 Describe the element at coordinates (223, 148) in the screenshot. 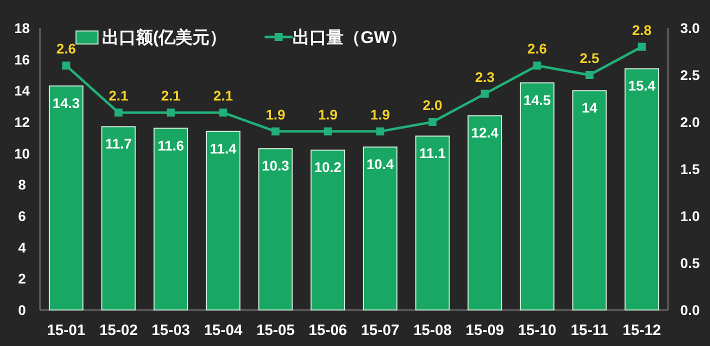

I see `data-label: 11.4` at that location.